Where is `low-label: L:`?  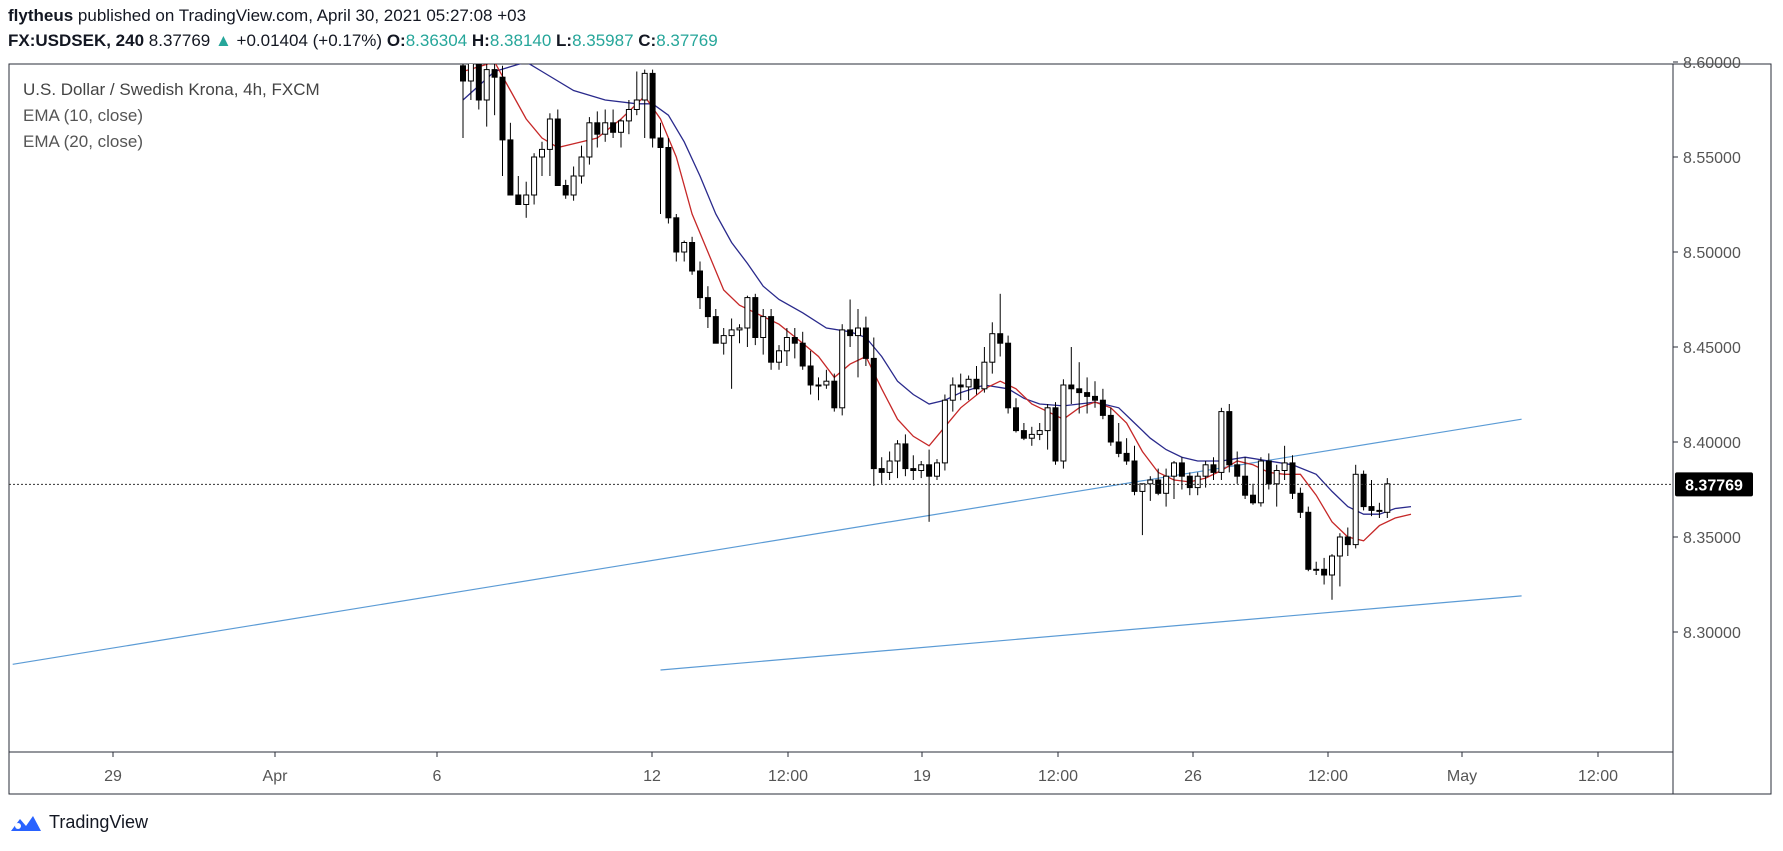
low-label: L: is located at coordinates (564, 40).